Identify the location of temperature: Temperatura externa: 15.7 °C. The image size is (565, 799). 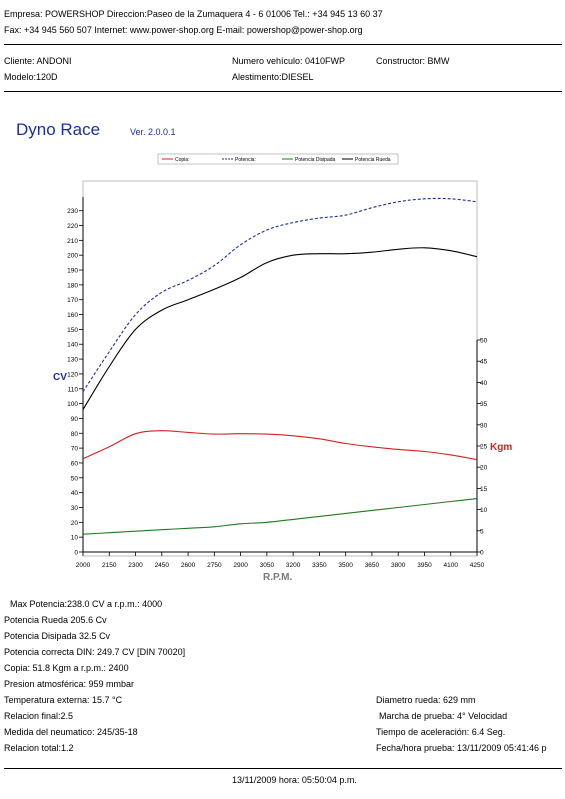
(63, 700).